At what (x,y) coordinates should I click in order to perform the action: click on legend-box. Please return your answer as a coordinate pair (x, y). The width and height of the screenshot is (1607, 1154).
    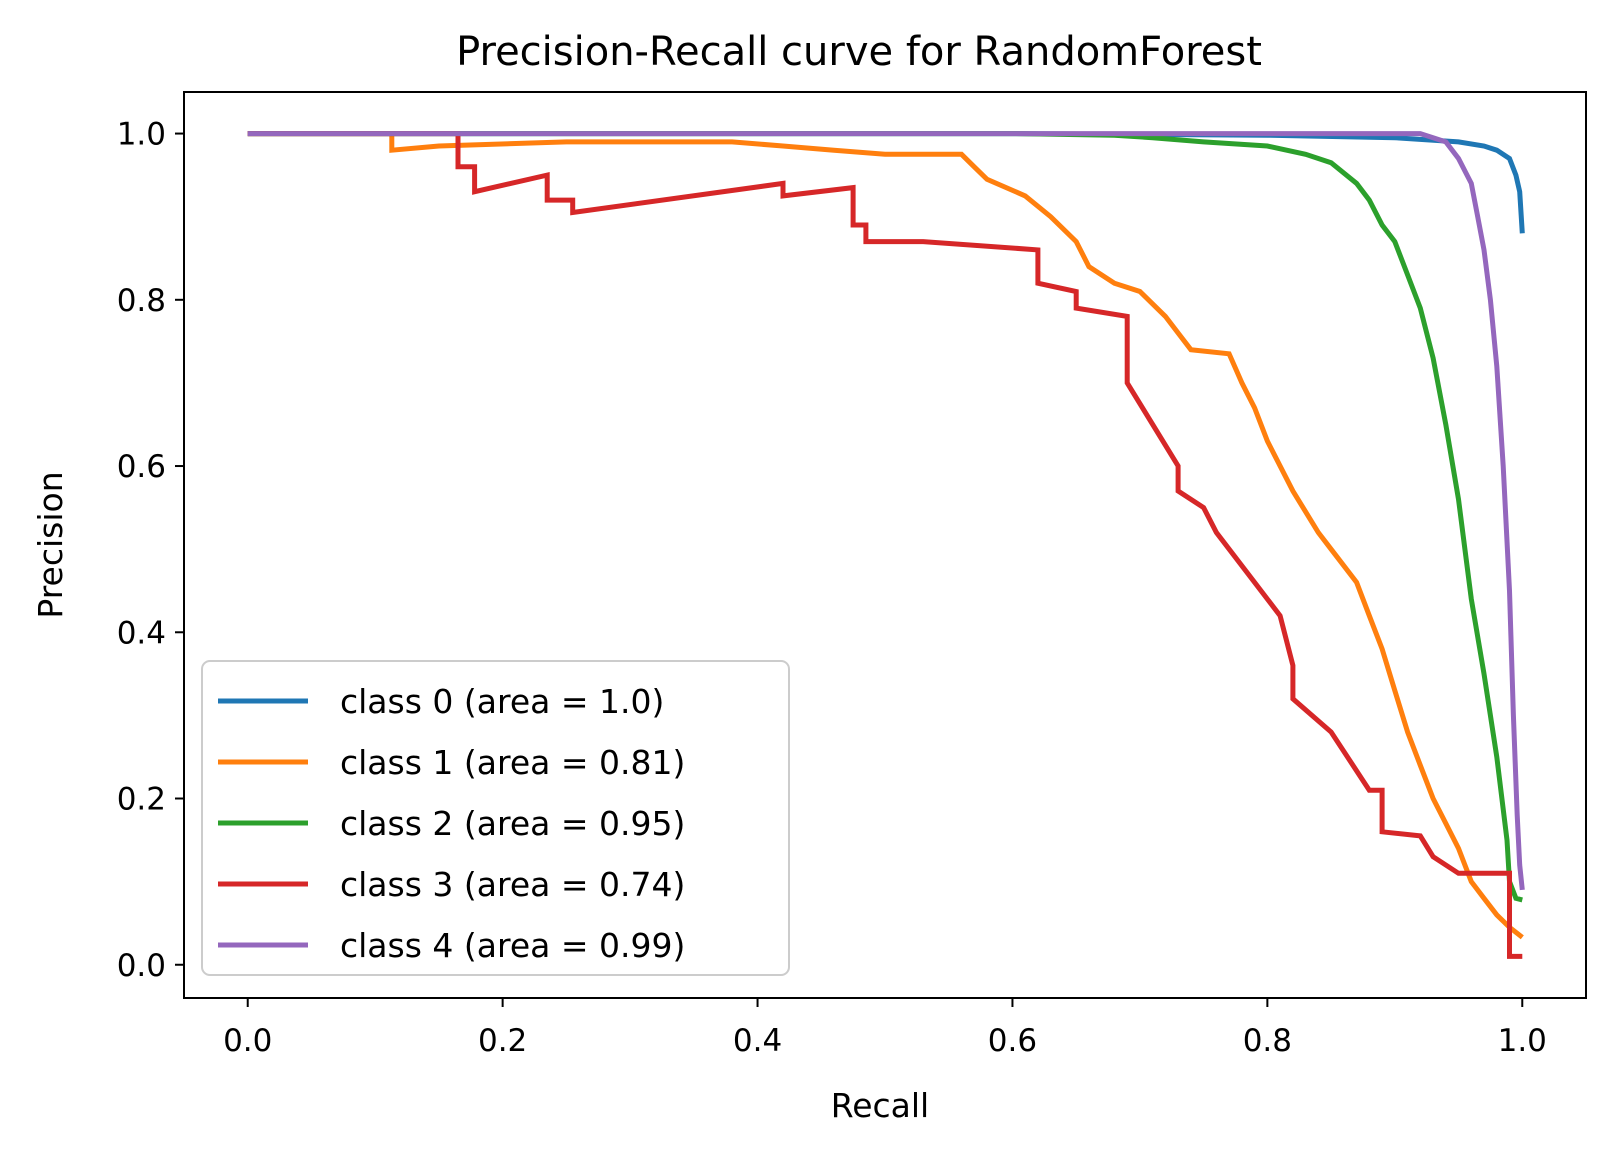
    Looking at the image, I should click on (495, 818).